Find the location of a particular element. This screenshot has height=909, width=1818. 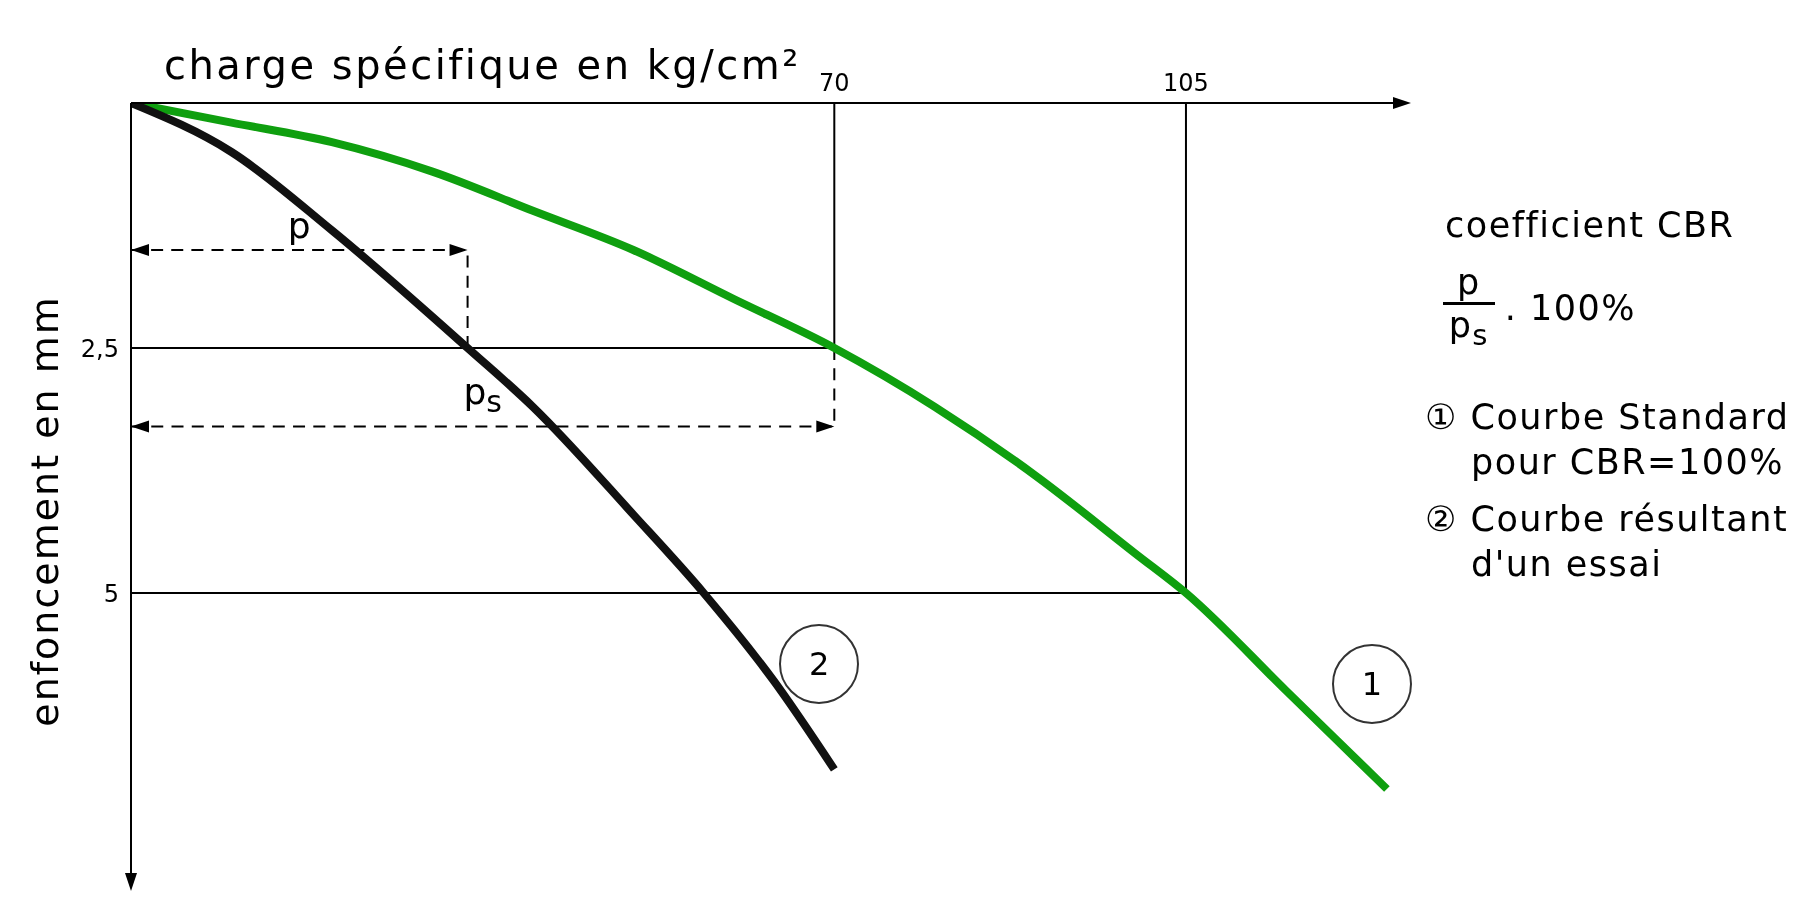

y-axis-title: enfoncement en mm is located at coordinates (45, 510).